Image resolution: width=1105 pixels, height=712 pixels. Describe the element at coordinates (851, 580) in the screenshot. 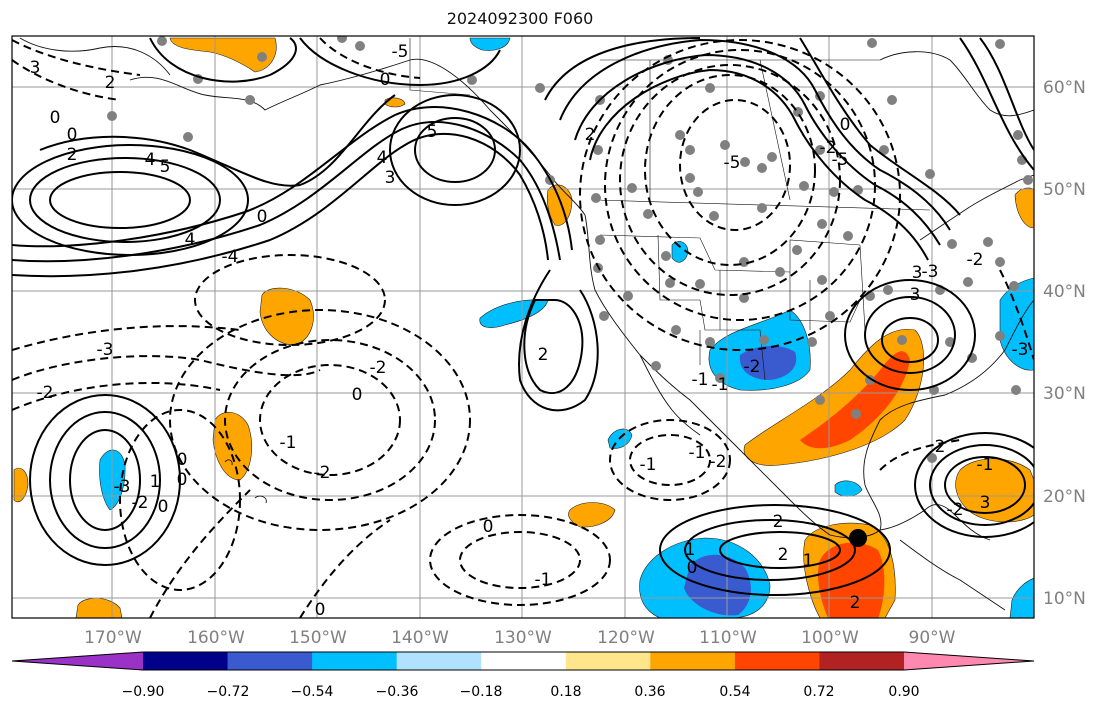

I see `strong-positive-shade-mexico` at that location.